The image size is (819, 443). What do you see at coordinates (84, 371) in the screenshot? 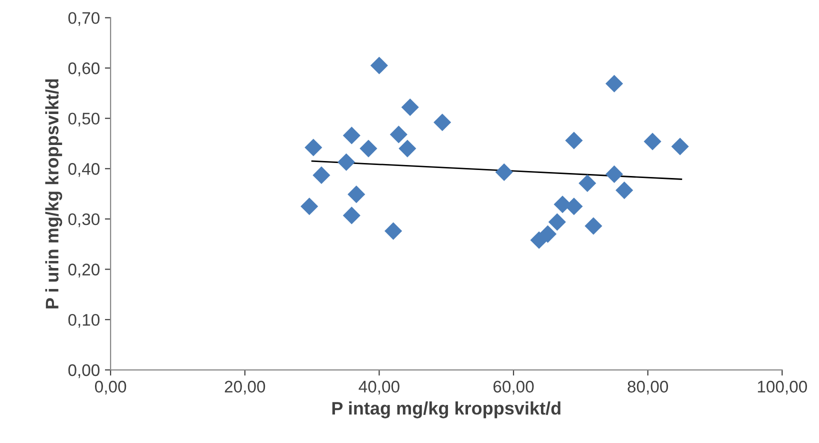
I see `y-tick-label: 0,00` at bounding box center [84, 371].